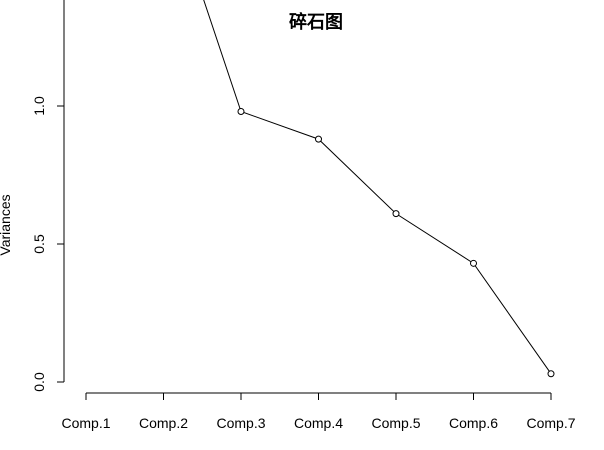 Image resolution: width=604 pixels, height=450 pixels. I want to click on x-tick-label: Comp.6, so click(473, 423).